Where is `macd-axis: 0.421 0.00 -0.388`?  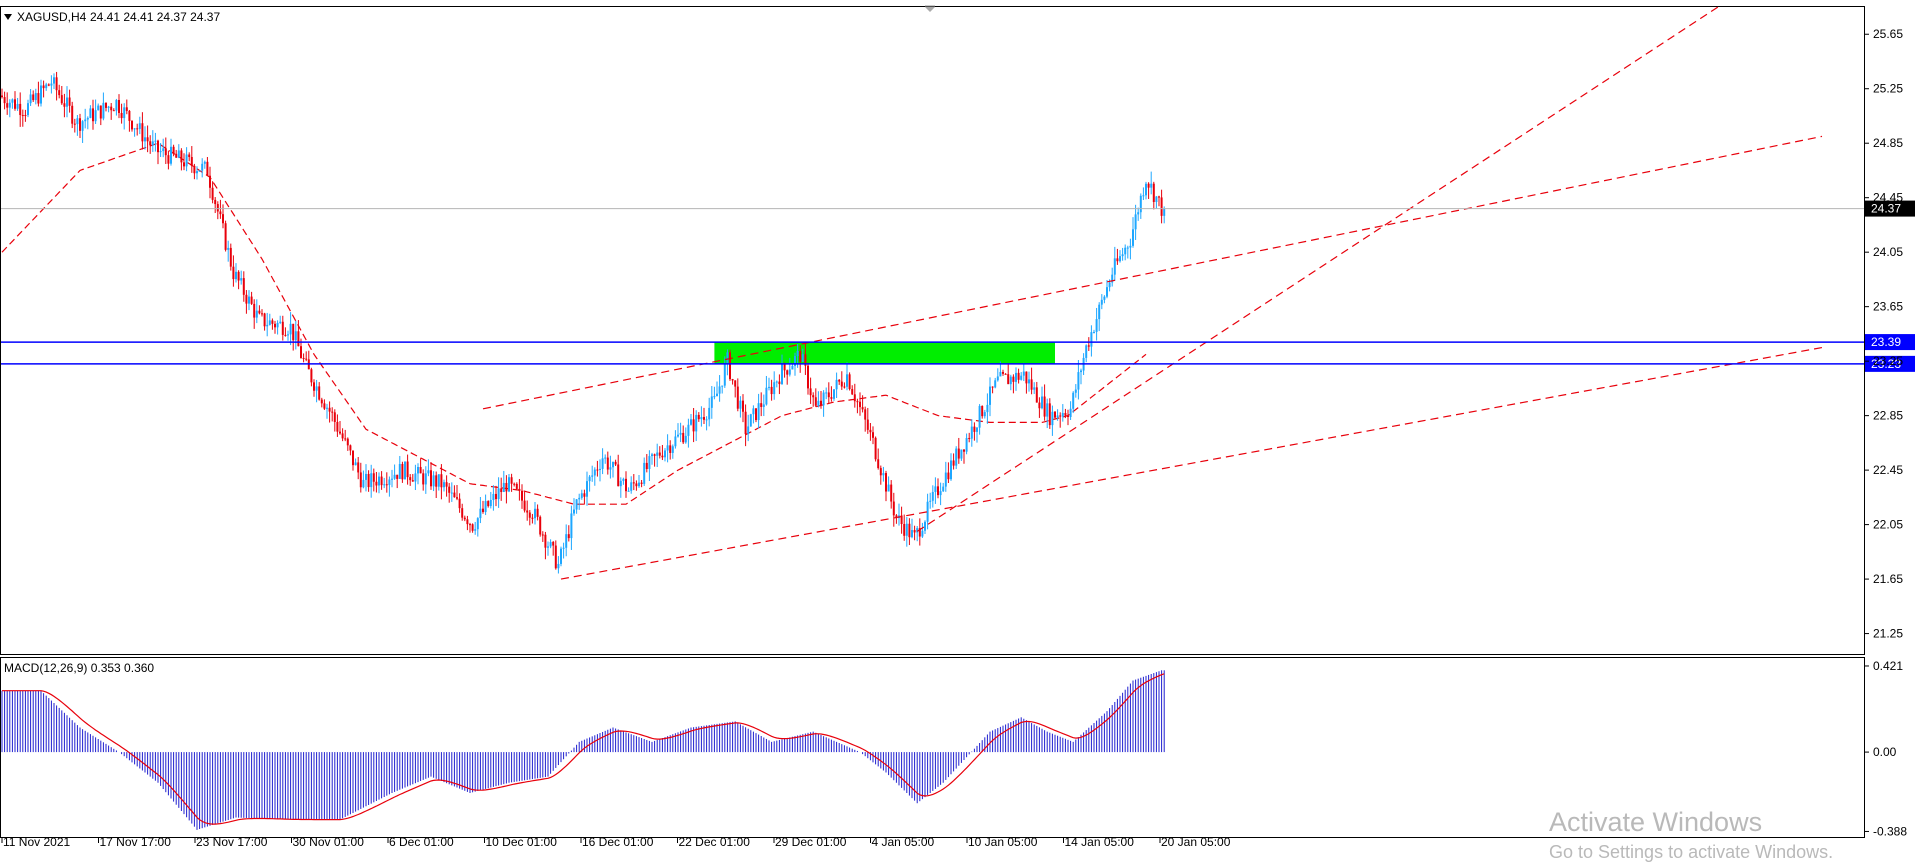
macd-axis: 0.421 0.00 -0.388 is located at coordinates (1885, 748).